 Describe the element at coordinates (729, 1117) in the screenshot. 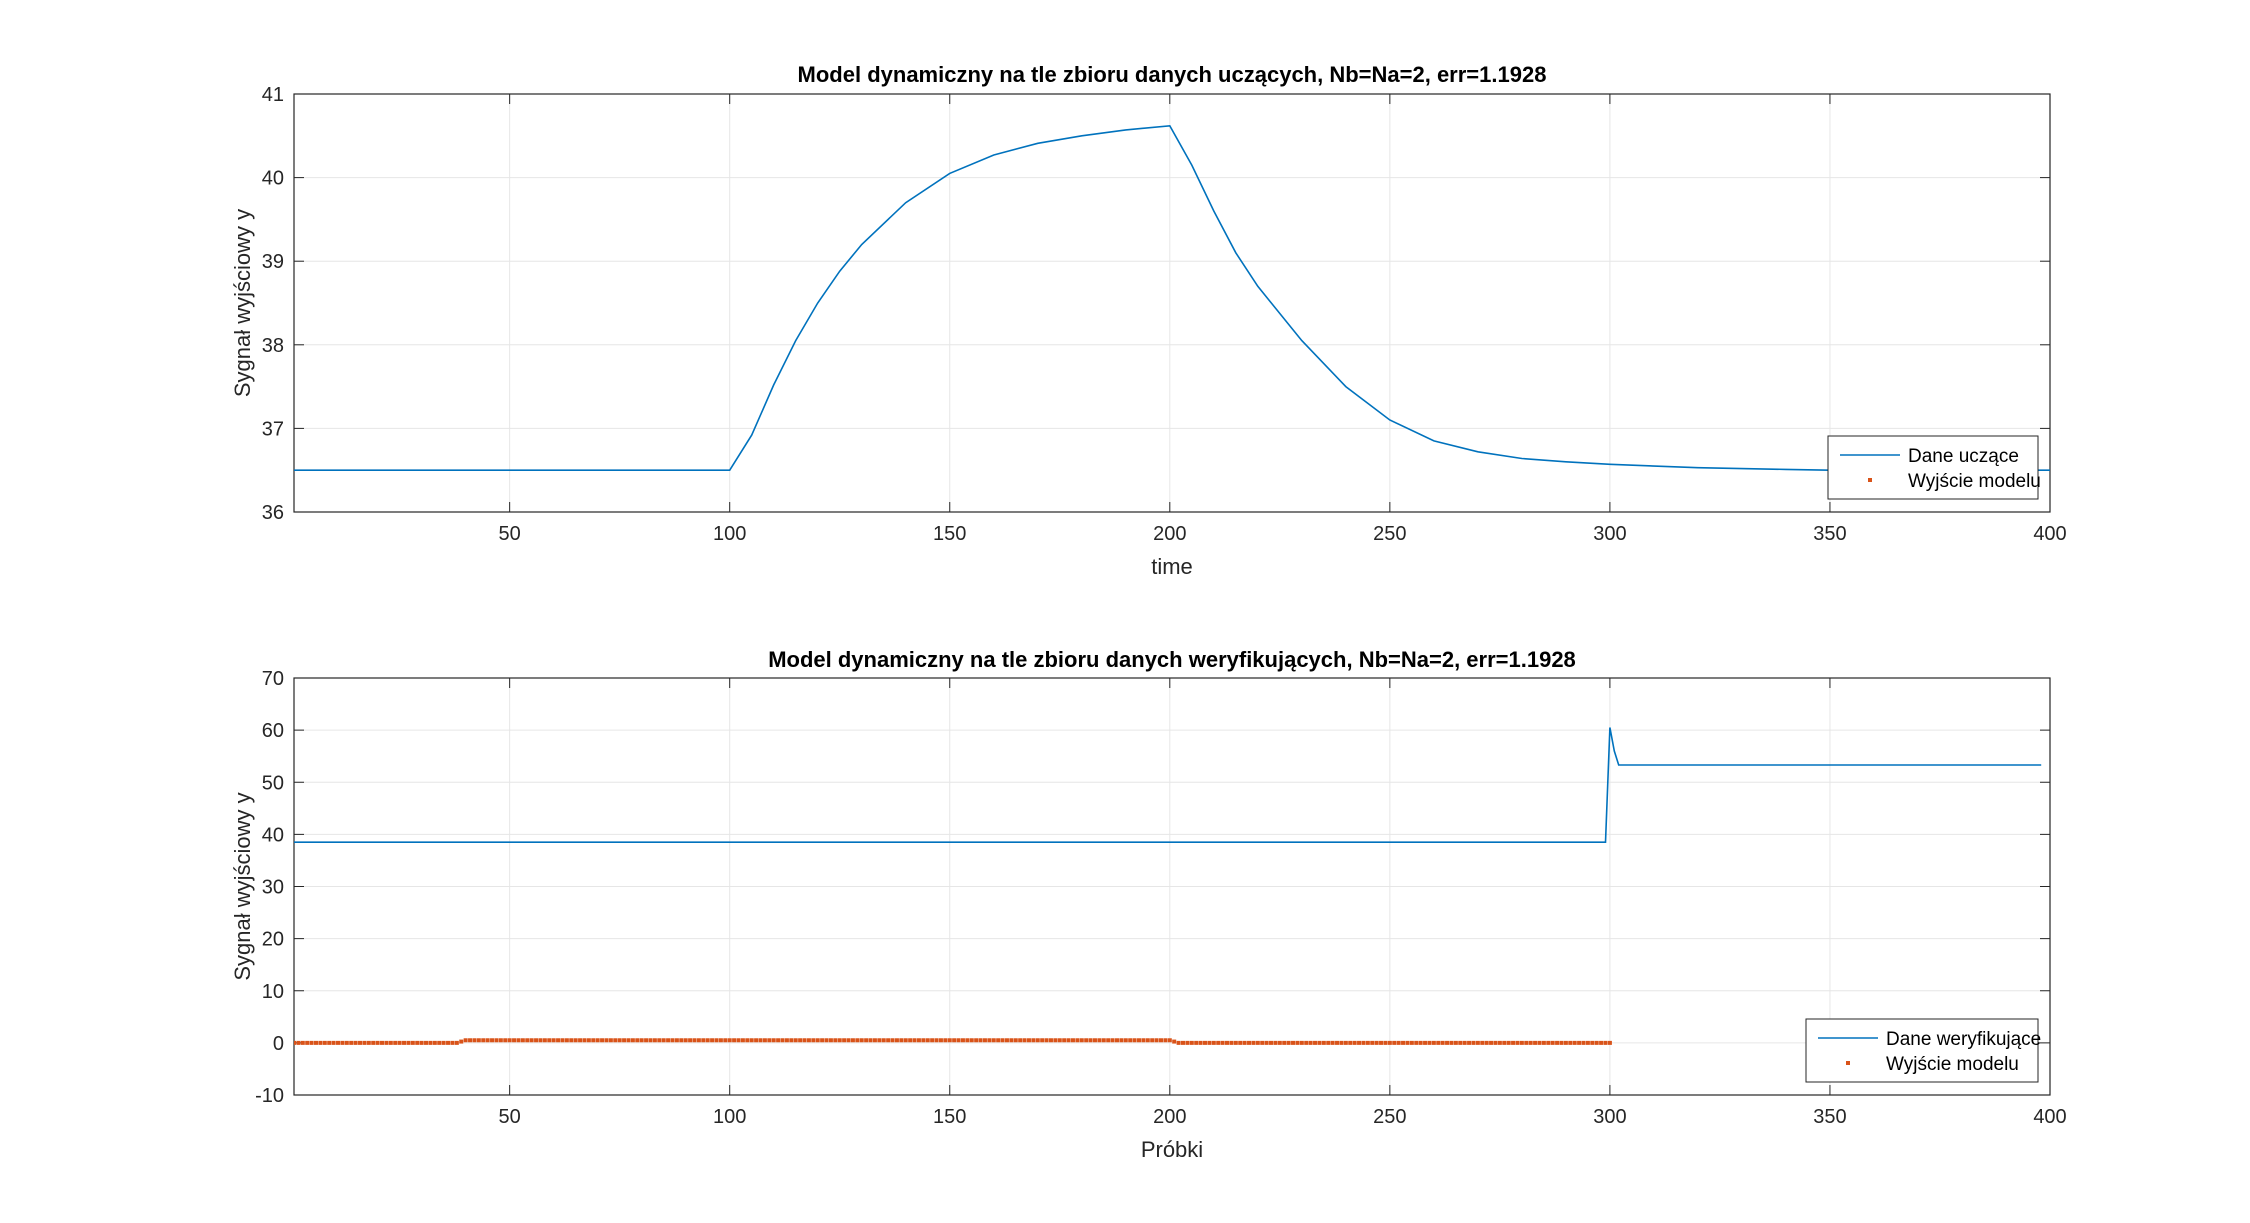

I see `chart2-xtick-label: 100` at that location.